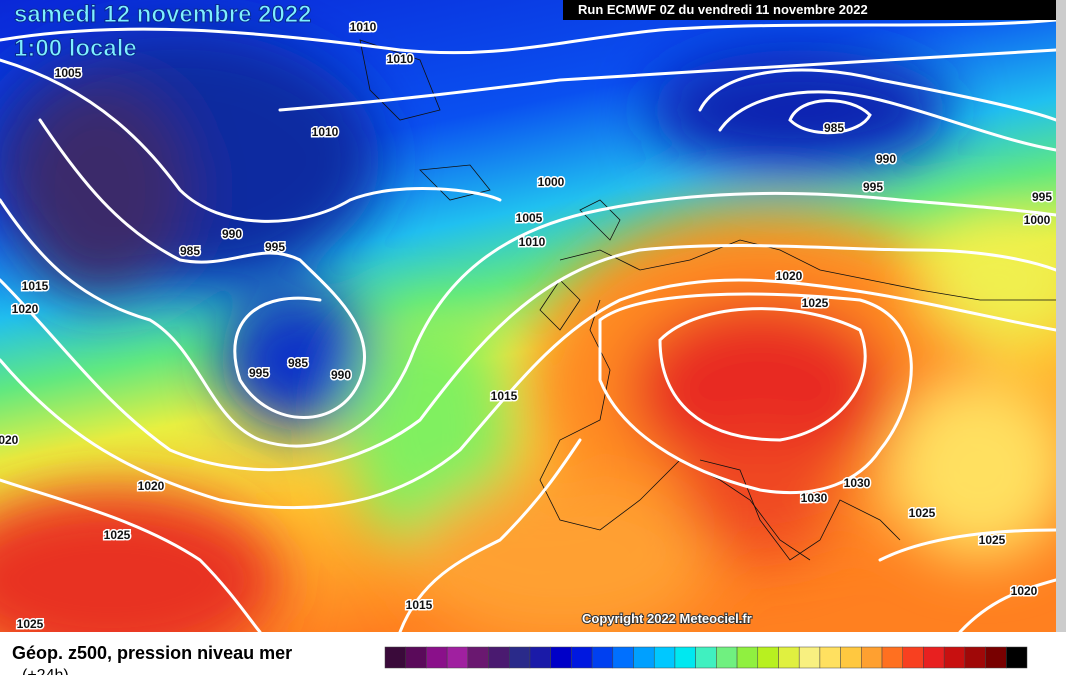 Image resolution: width=1066 pixels, height=675 pixels. I want to click on color-scale, so click(706, 657).